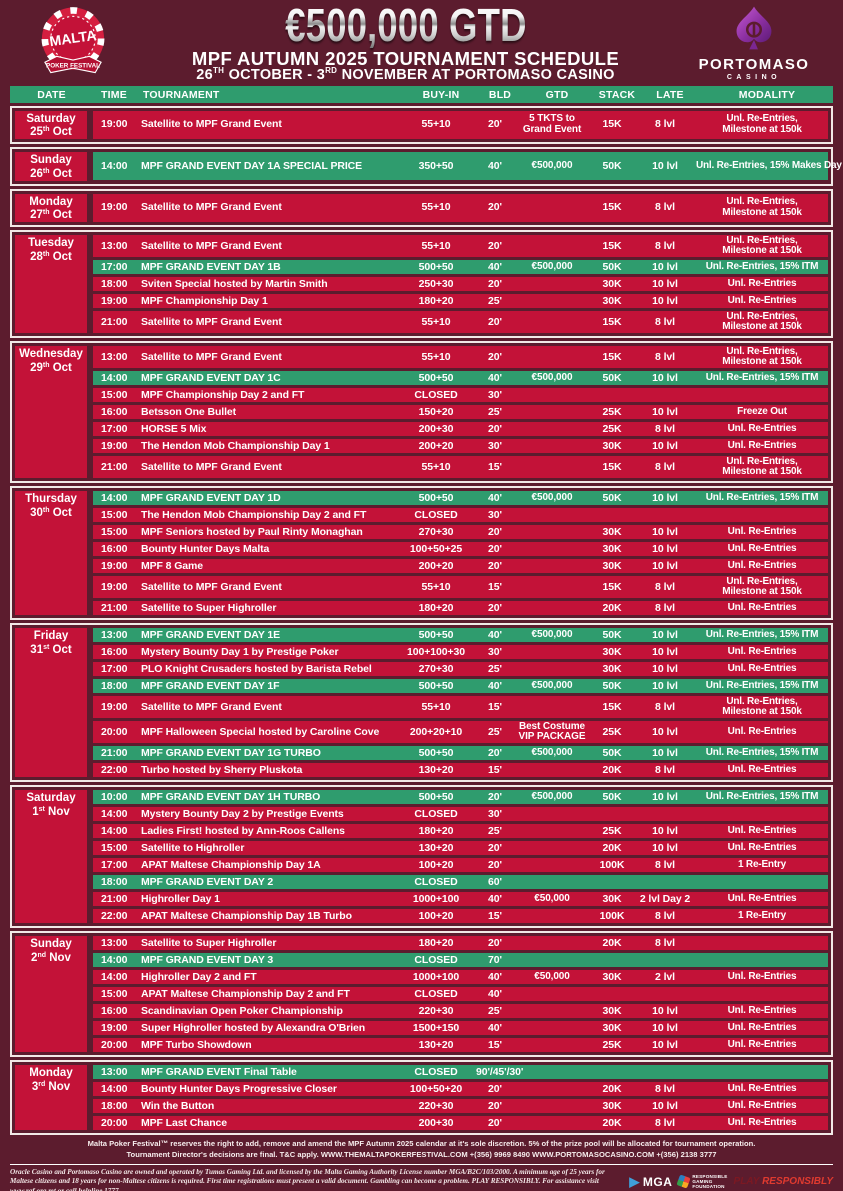  Describe the element at coordinates (51, 166) in the screenshot. I see `date-cell: Sunday 26th Oct` at that location.